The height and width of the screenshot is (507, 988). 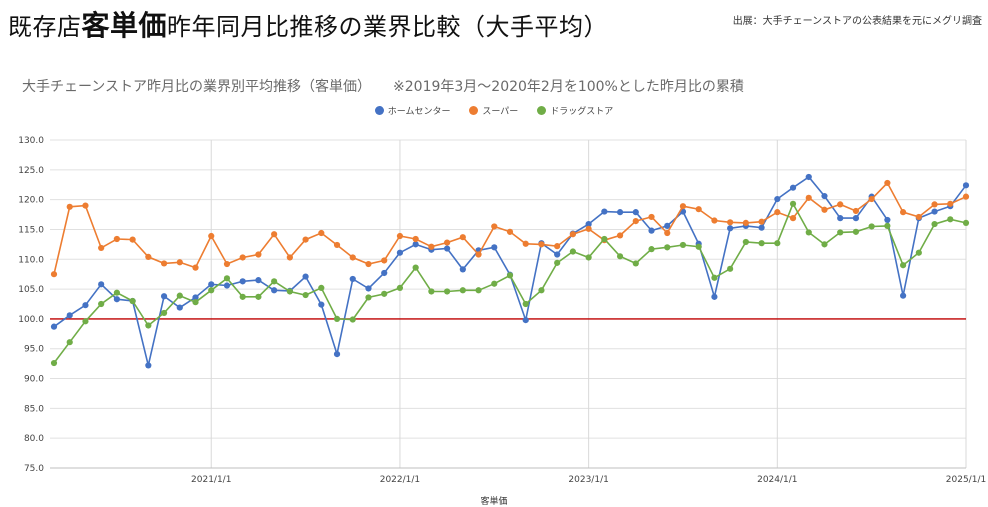 I want to click on x-tick-label: 2023/1/1, so click(x=588, y=480).